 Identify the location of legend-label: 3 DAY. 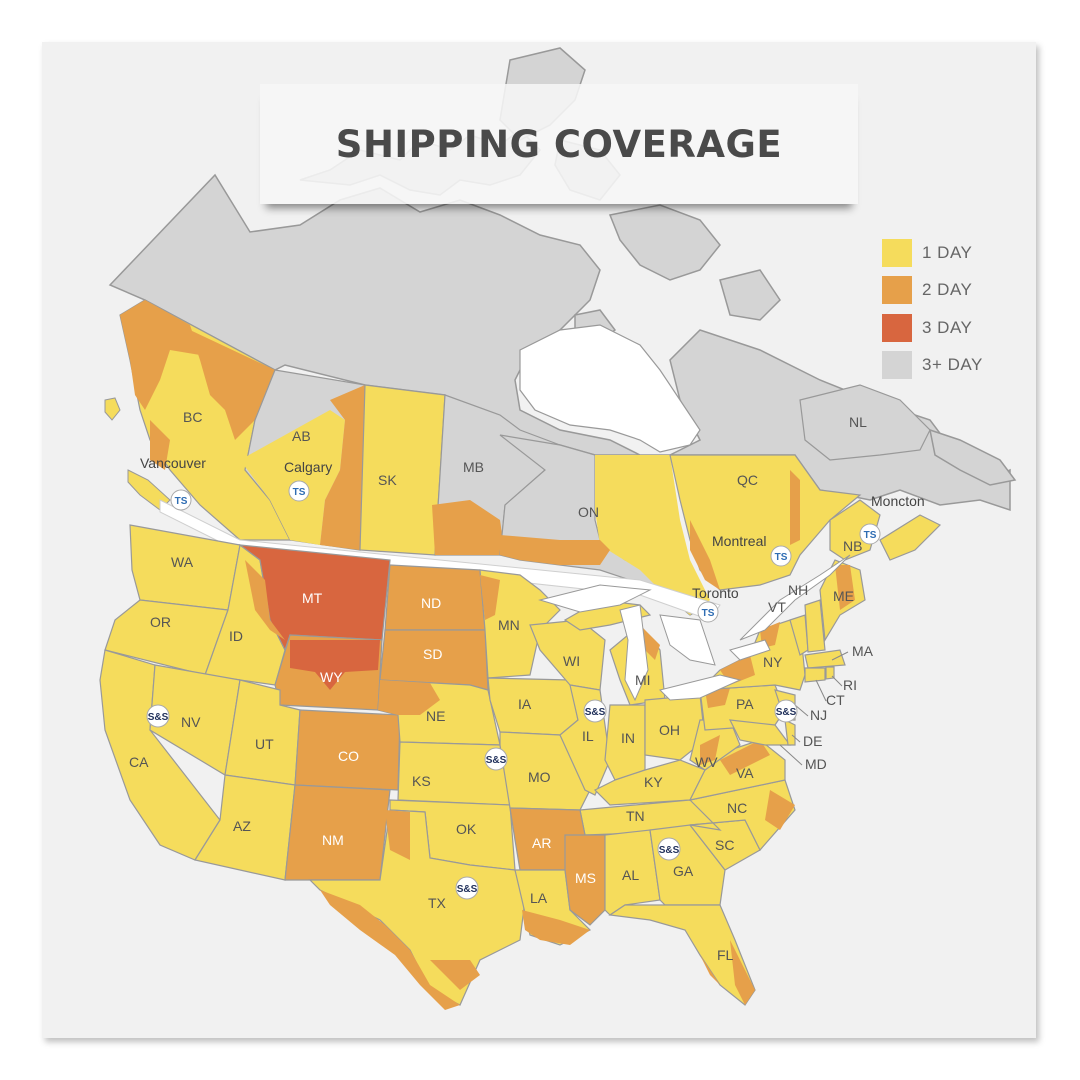
(947, 327).